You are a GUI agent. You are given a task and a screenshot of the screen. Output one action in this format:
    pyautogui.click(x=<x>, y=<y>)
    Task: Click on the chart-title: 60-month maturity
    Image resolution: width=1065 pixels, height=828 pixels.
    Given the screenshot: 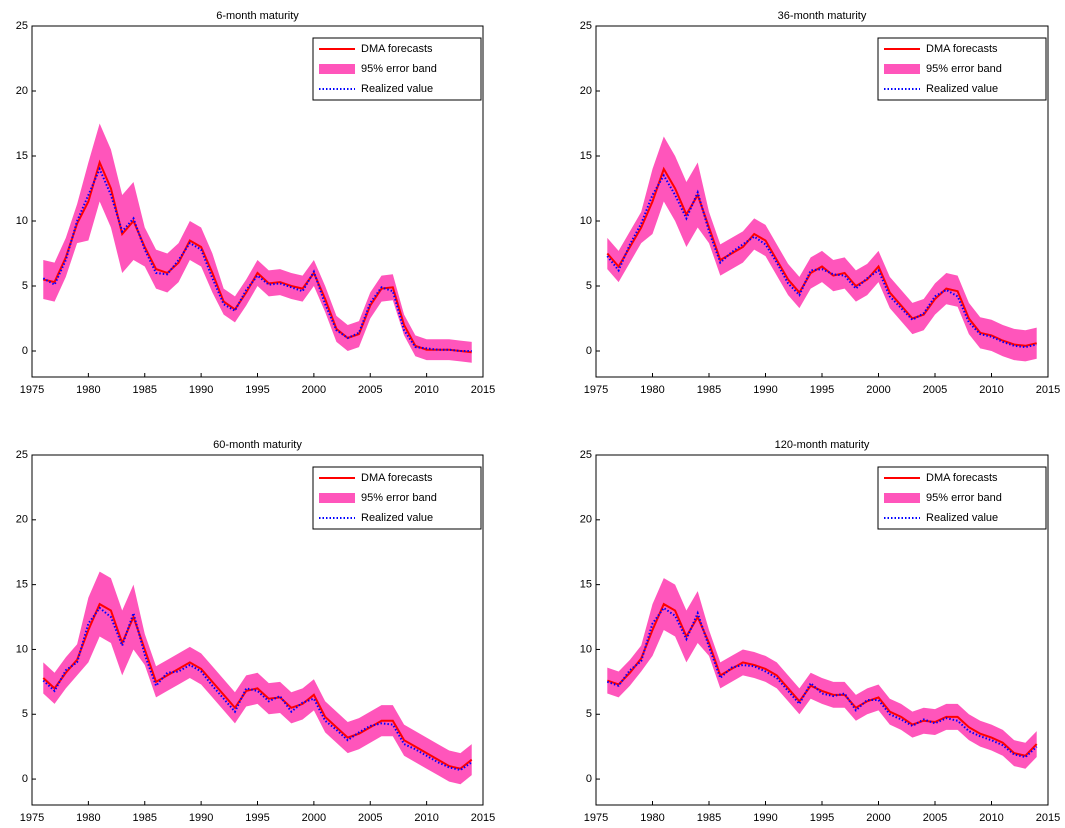 What is the action you would take?
    pyautogui.click(x=257, y=445)
    